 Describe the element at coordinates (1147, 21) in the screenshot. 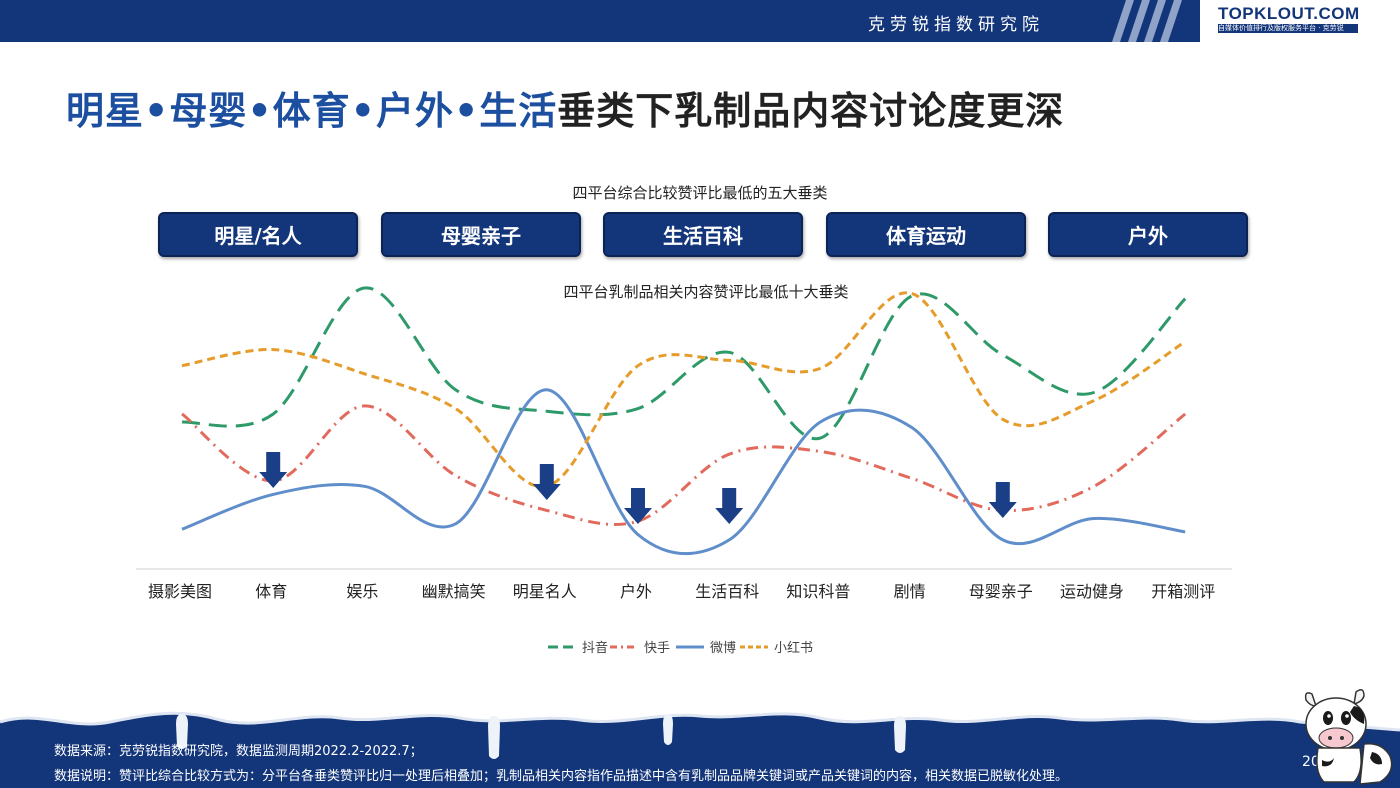

I see `header-stripes` at that location.